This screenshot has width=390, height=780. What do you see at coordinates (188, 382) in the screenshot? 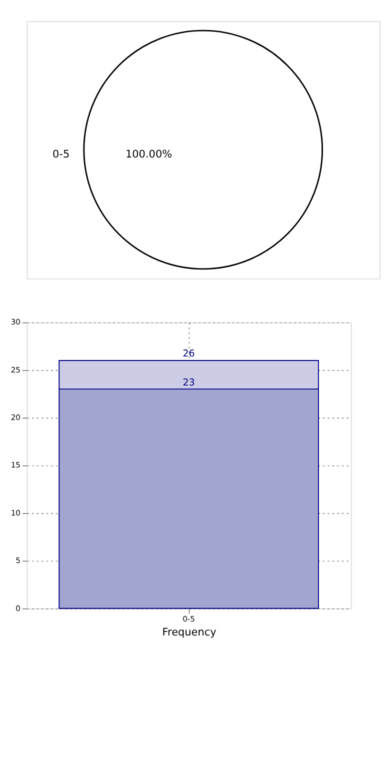
I see `data-label: 23` at bounding box center [188, 382].